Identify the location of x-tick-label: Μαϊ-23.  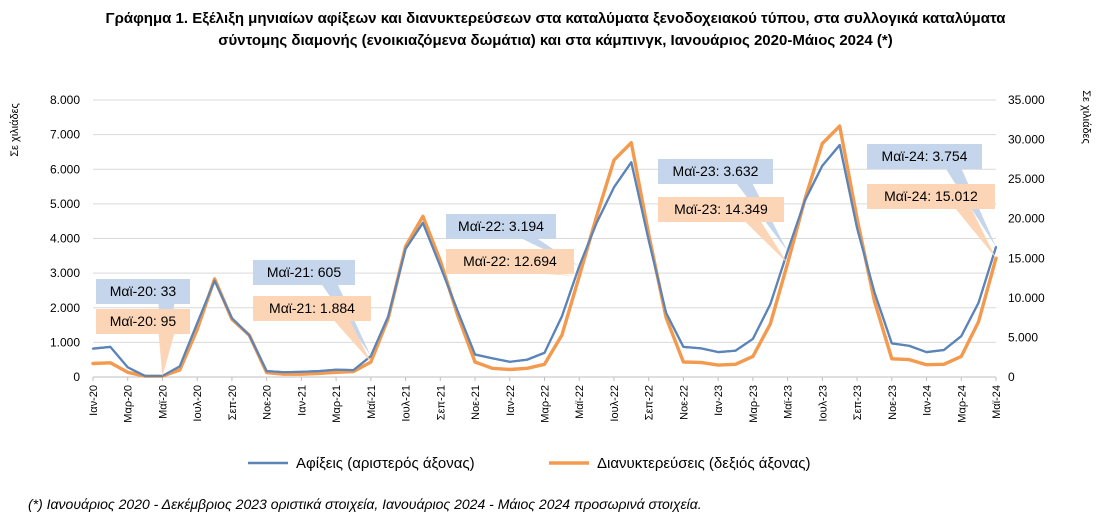
(789, 402).